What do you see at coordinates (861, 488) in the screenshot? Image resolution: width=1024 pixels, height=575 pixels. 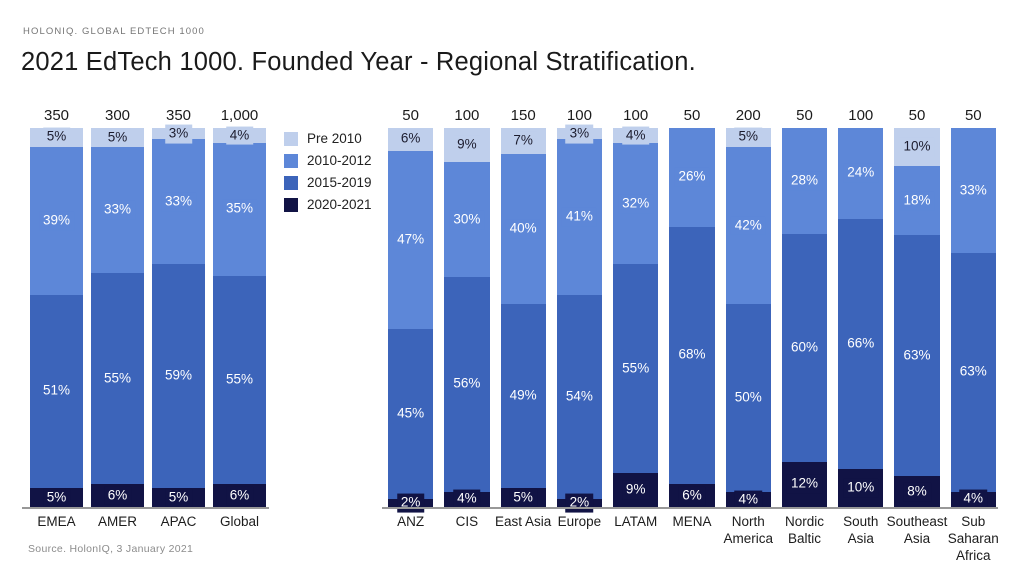 I see `segment-2020-2021: 10%` at bounding box center [861, 488].